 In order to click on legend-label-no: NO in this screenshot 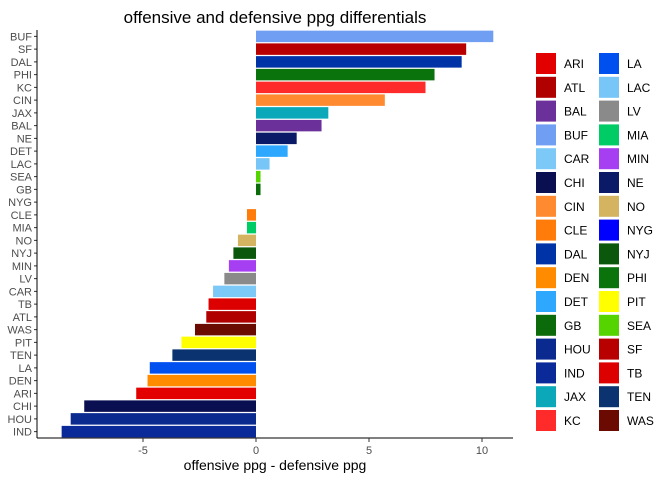, I will do `click(636, 207)`.